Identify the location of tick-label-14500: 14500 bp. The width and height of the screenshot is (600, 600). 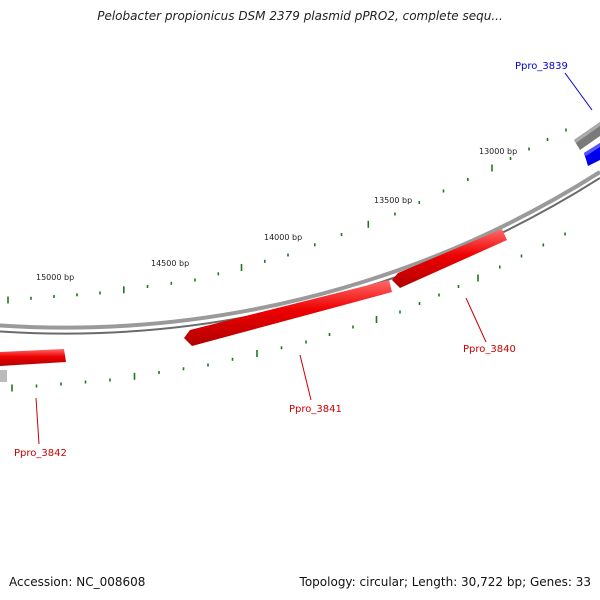
(170, 263).